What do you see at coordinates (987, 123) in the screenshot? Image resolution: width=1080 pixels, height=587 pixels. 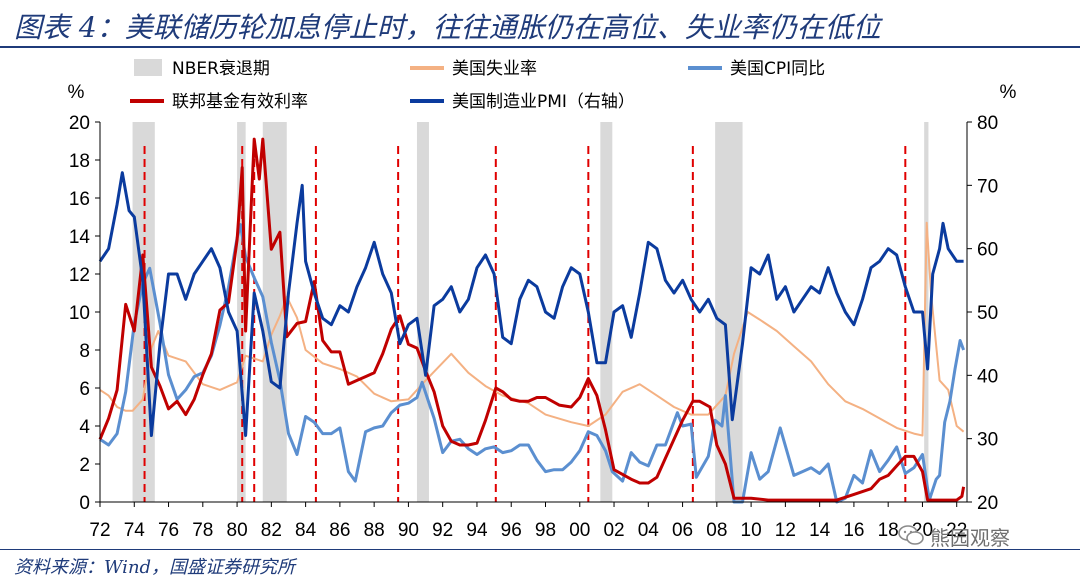 I see `right-tick-label: 80` at bounding box center [987, 123].